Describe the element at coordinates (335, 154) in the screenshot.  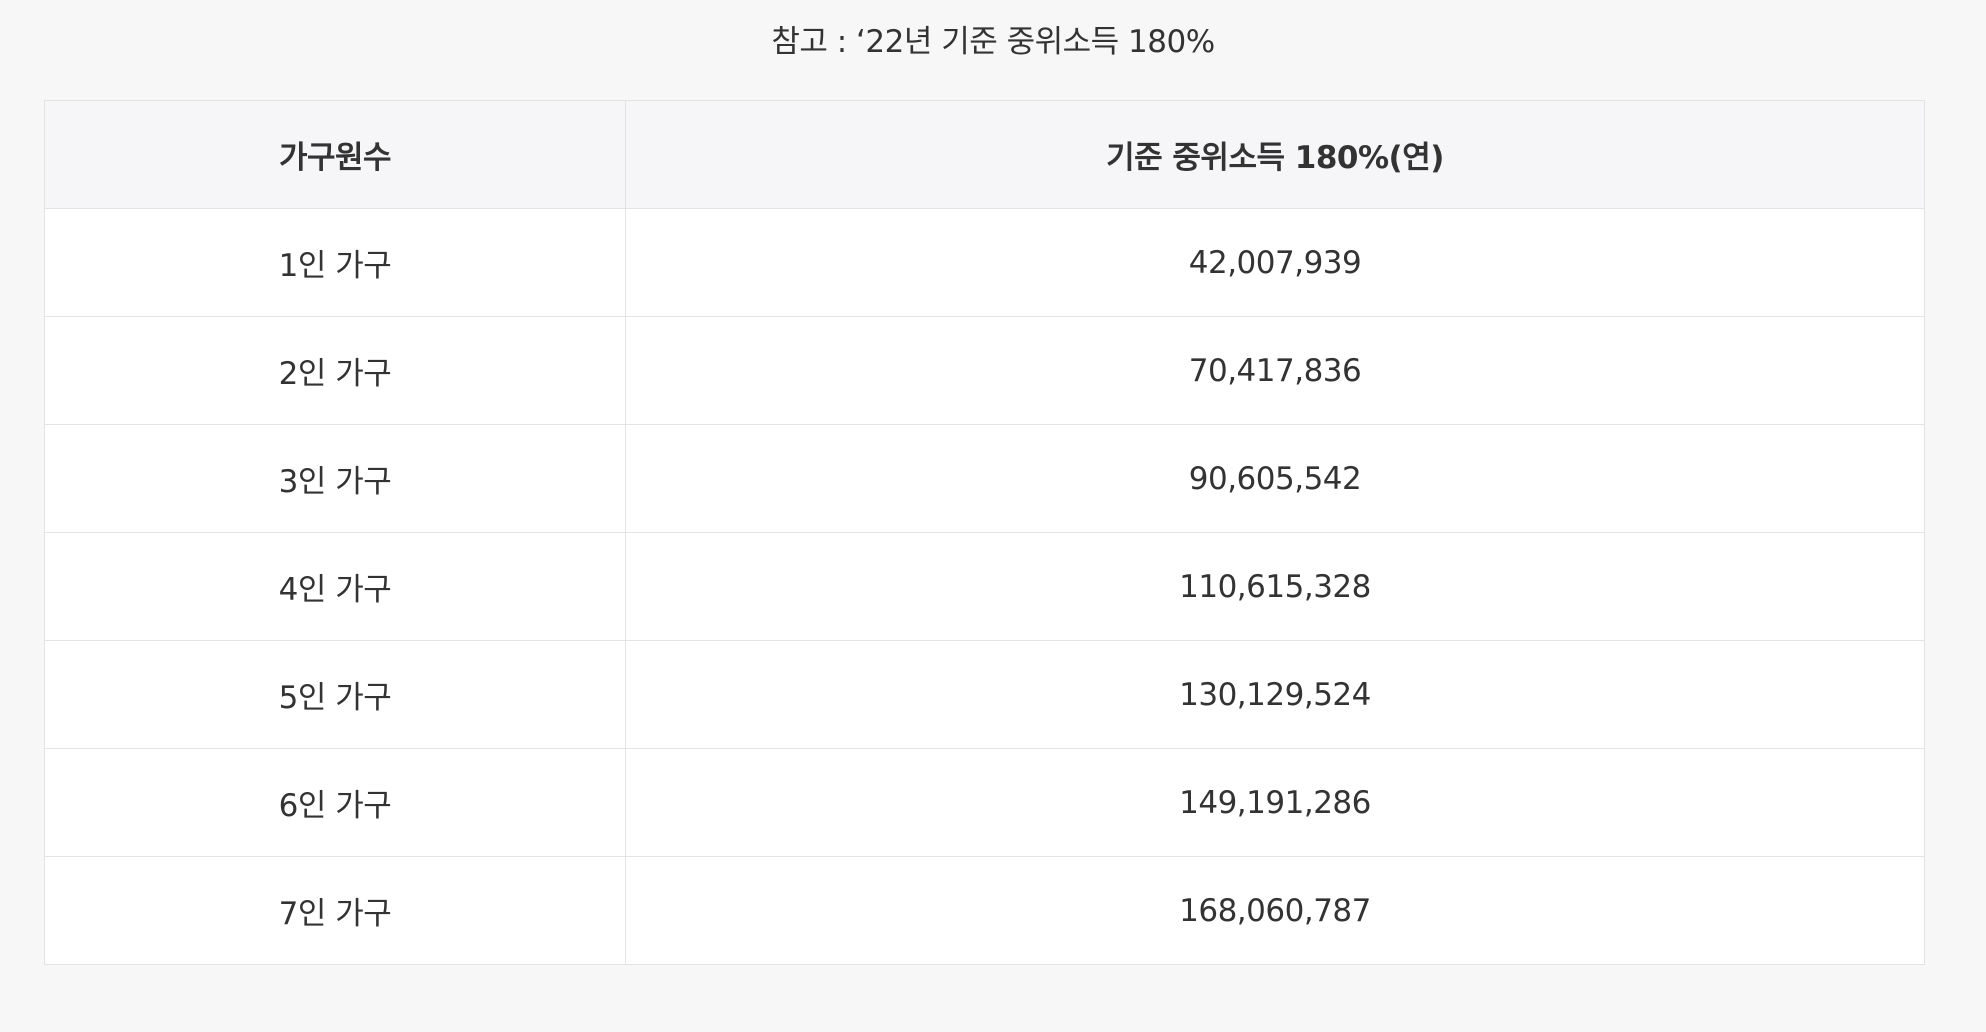
I see `header-household-size: 가구원수` at that location.